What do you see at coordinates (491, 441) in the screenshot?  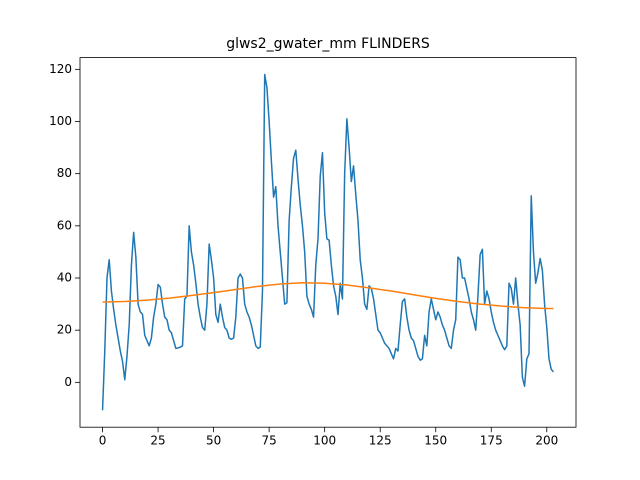 I see `x-tick-label: 175` at bounding box center [491, 441].